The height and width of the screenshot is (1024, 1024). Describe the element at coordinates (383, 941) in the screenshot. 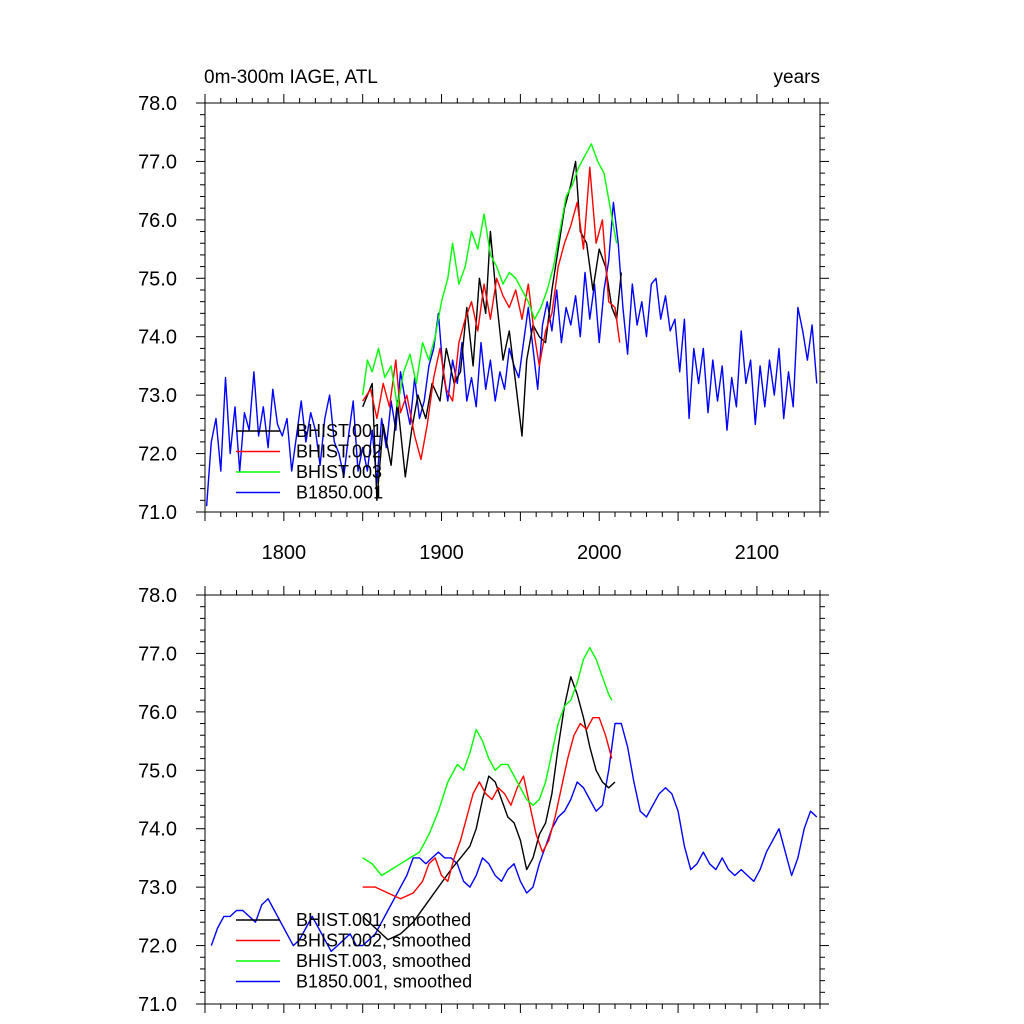

I see `legend-label: BHIST.002, smoothed` at that location.